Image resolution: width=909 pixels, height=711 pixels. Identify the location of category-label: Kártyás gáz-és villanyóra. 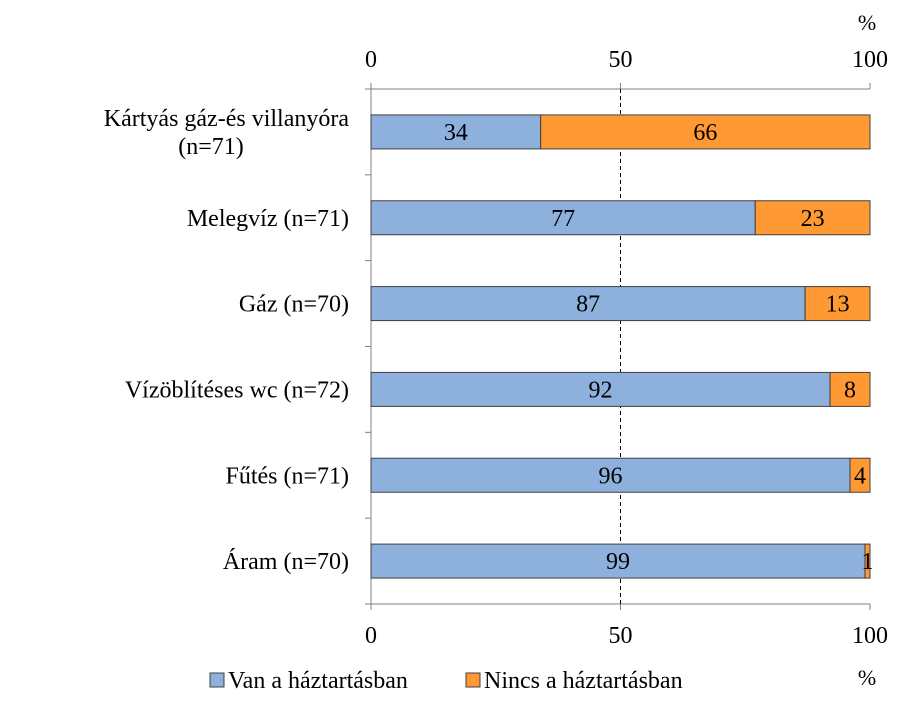
(227, 119).